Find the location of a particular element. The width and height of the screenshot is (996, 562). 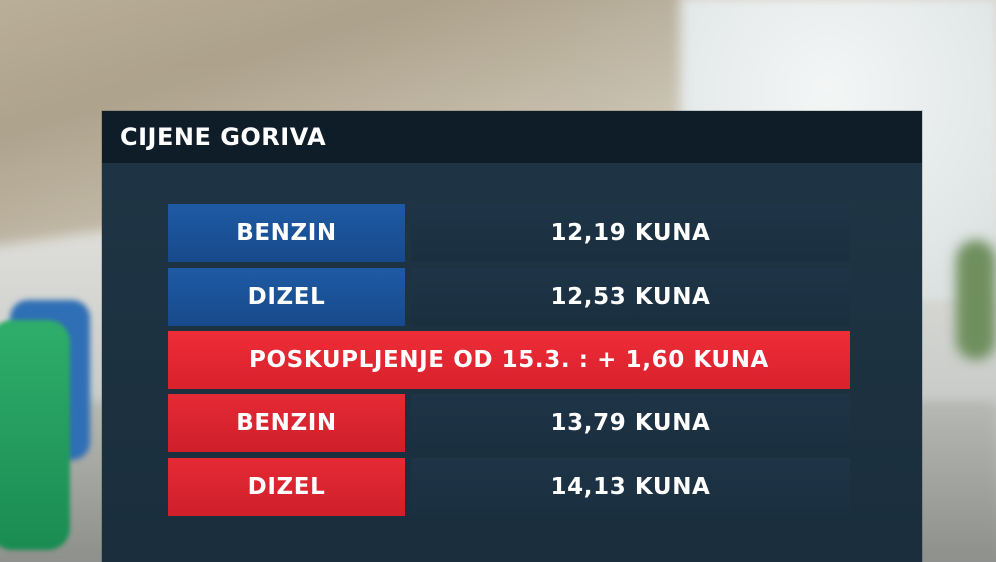

background-tree is located at coordinates (976, 300).